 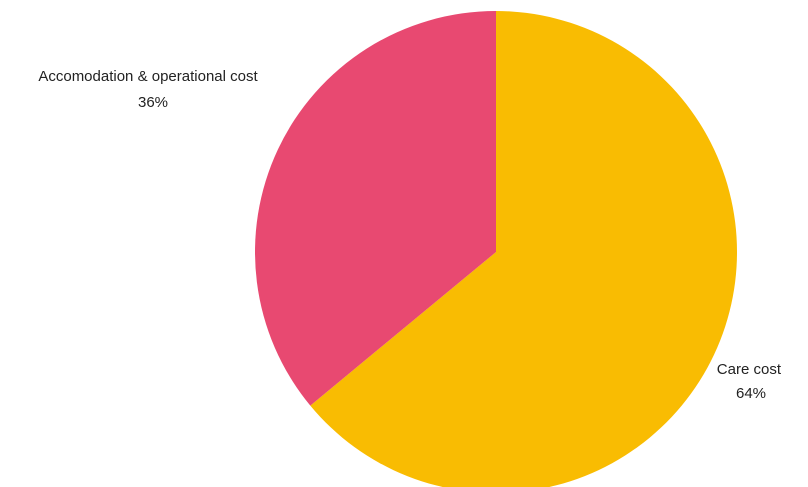 I want to click on slice-value-care-cost: 64%, so click(x=751, y=393).